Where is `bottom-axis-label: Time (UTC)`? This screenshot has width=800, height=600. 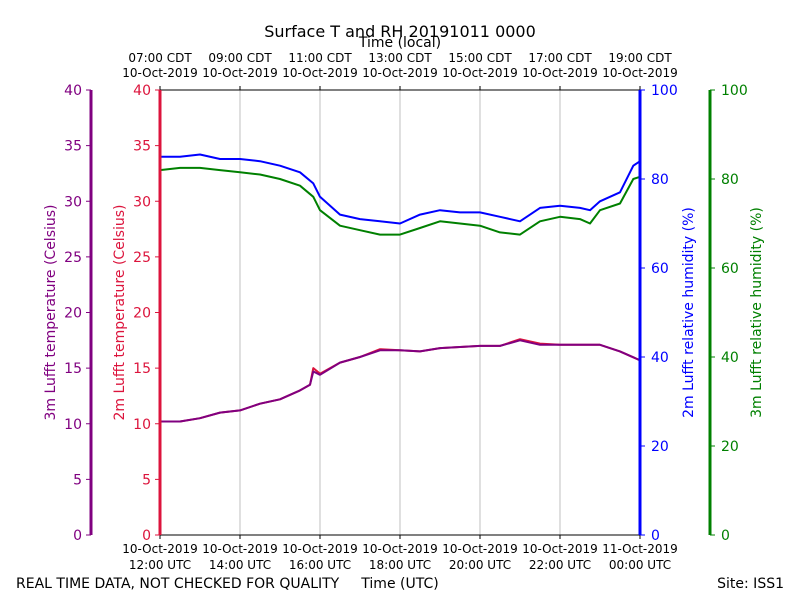
bottom-axis-label: Time (UTC) is located at coordinates (399, 584).